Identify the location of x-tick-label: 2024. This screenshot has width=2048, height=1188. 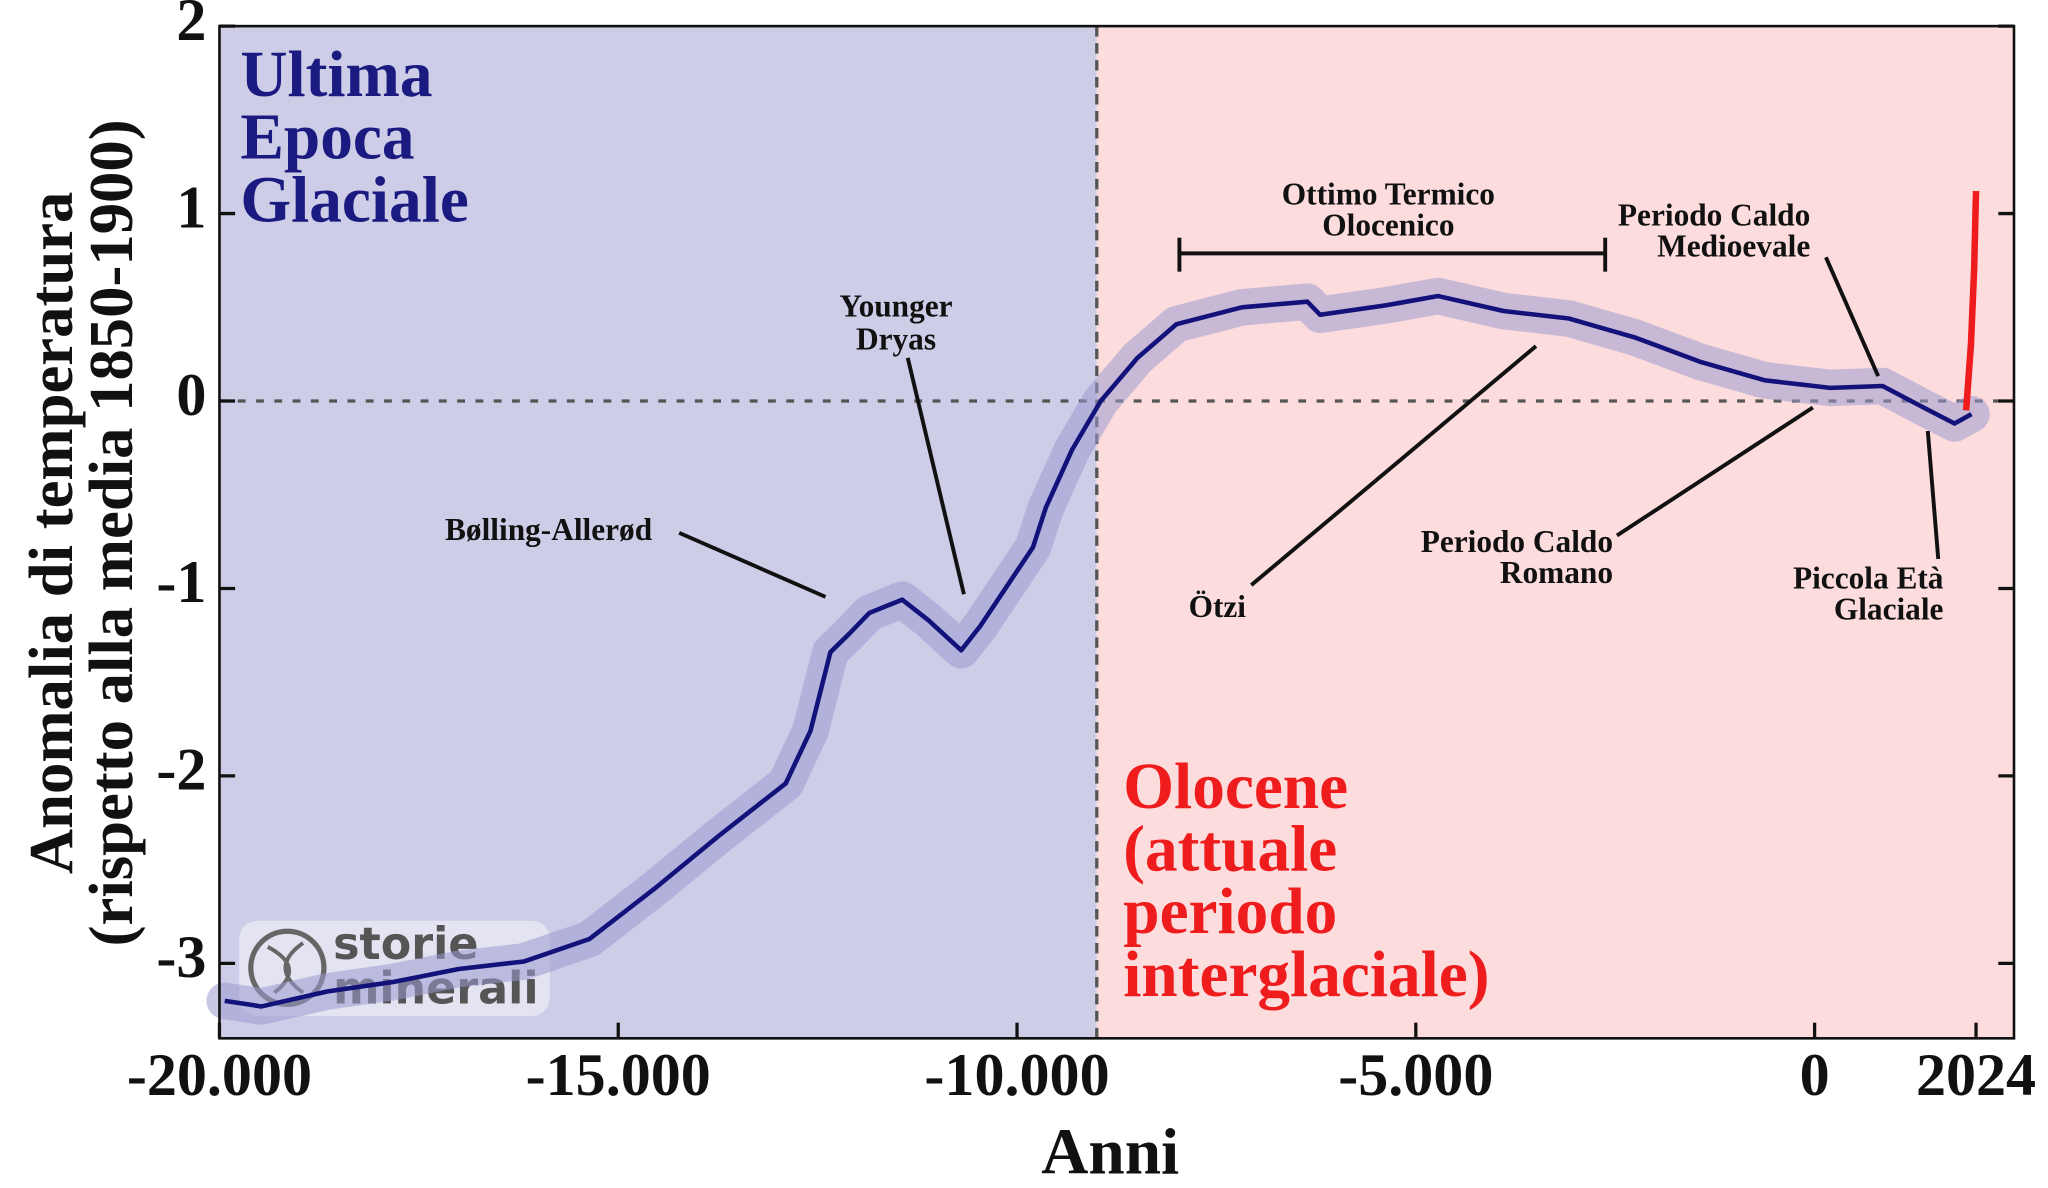
(1976, 1074).